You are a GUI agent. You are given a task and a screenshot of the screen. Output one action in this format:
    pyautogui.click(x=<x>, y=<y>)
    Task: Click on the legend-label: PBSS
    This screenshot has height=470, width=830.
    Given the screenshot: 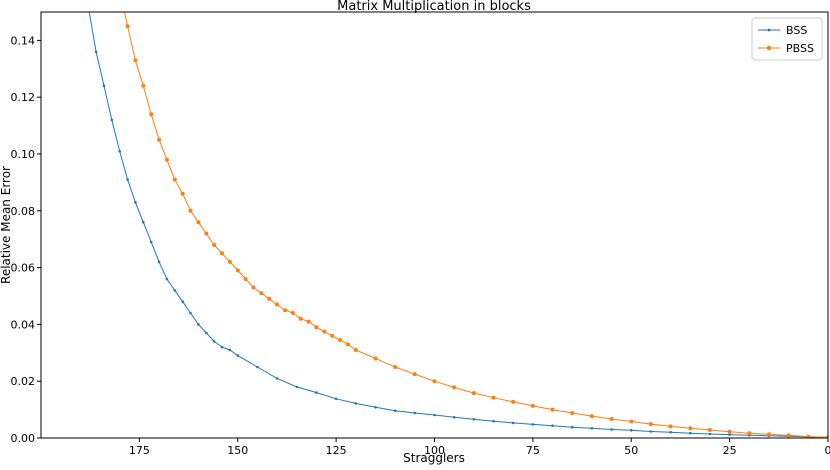 What is the action you would take?
    pyautogui.click(x=800, y=48)
    